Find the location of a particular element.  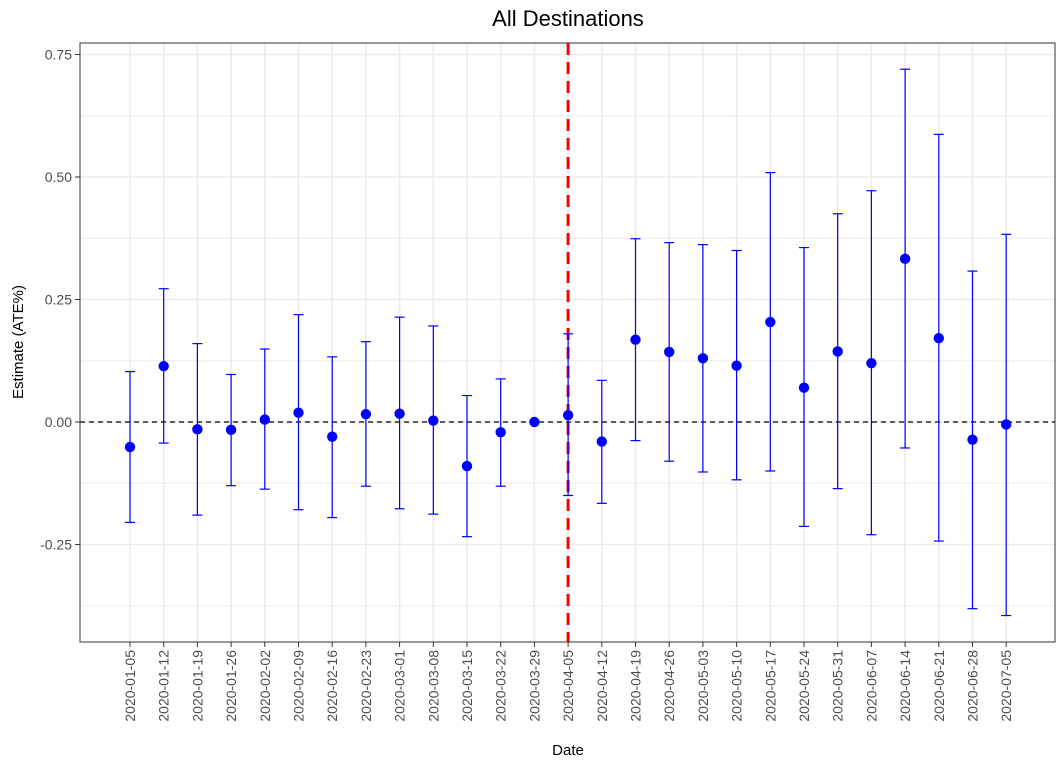

x-tick-label: 2020-04-05 is located at coordinates (568, 686).